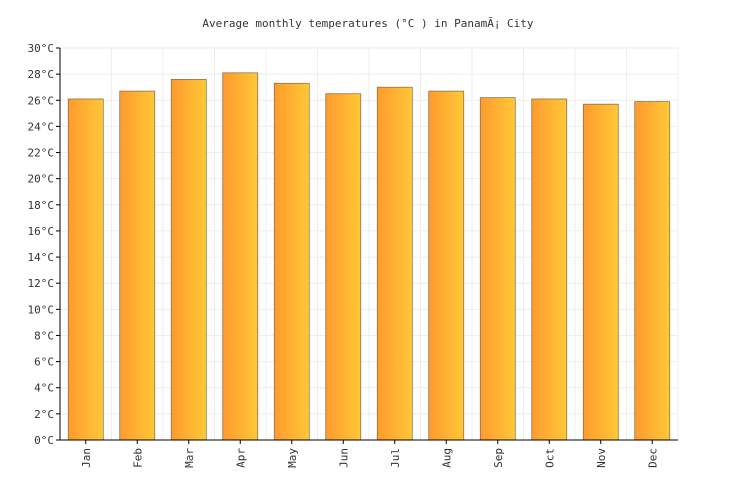 The image size is (736, 504). I want to click on y-tick-label: 24°C, so click(41, 126).